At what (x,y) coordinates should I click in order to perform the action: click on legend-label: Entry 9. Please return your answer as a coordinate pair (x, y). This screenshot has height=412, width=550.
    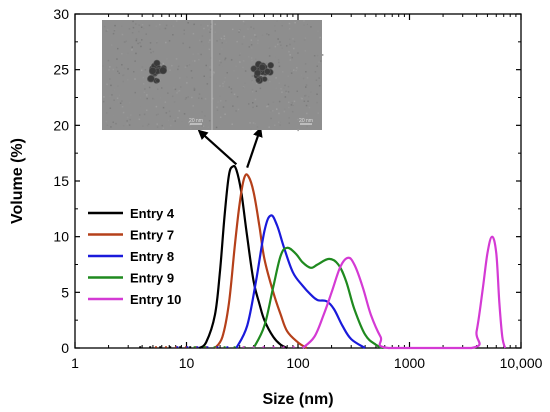
    Looking at the image, I should click on (152, 278).